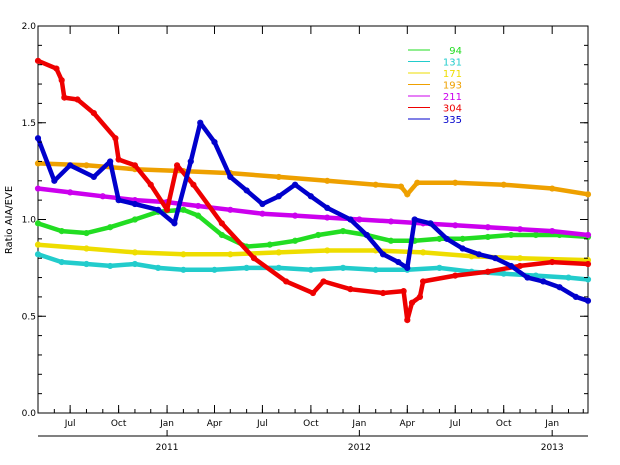 The height and width of the screenshot is (465, 620). Describe the element at coordinates (435, 109) in the screenshot. I see `legend-entry-304: 304` at that location.